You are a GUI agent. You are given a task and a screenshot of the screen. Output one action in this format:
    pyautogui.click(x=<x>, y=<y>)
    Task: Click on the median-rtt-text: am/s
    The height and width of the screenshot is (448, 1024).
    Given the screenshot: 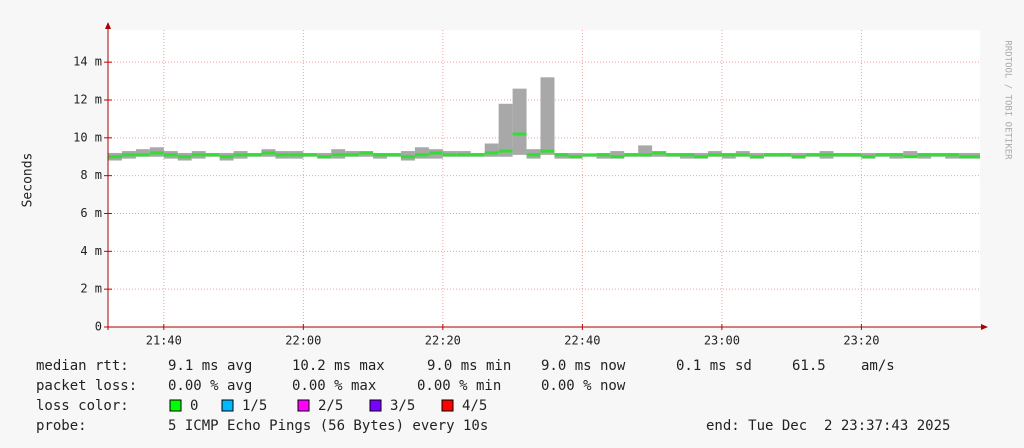 What is the action you would take?
    pyautogui.click(x=878, y=366)
    